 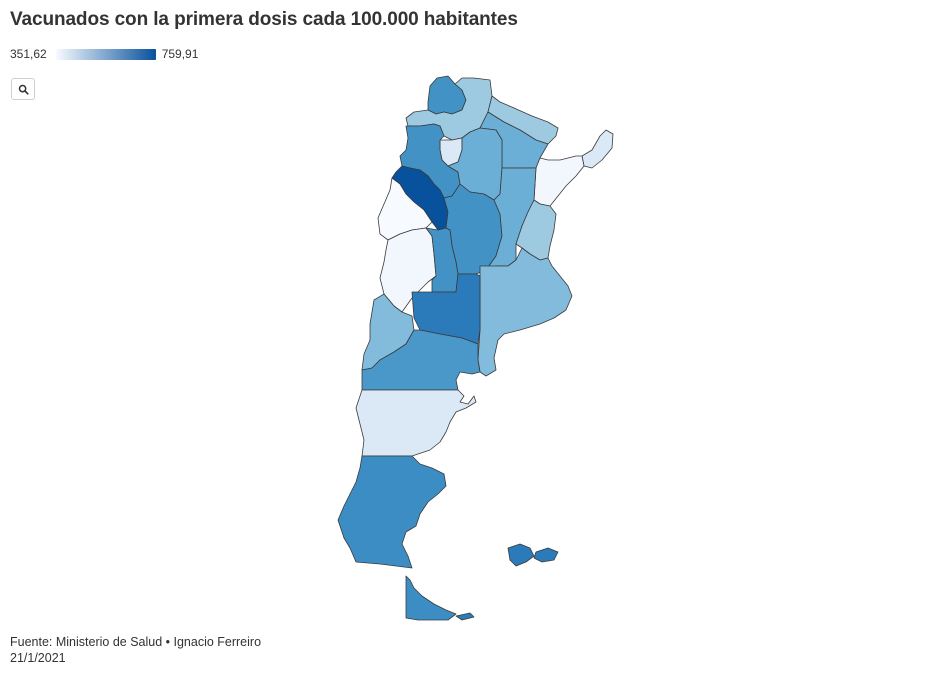 What do you see at coordinates (559, 181) in the screenshot?
I see `province-corrientes` at bounding box center [559, 181].